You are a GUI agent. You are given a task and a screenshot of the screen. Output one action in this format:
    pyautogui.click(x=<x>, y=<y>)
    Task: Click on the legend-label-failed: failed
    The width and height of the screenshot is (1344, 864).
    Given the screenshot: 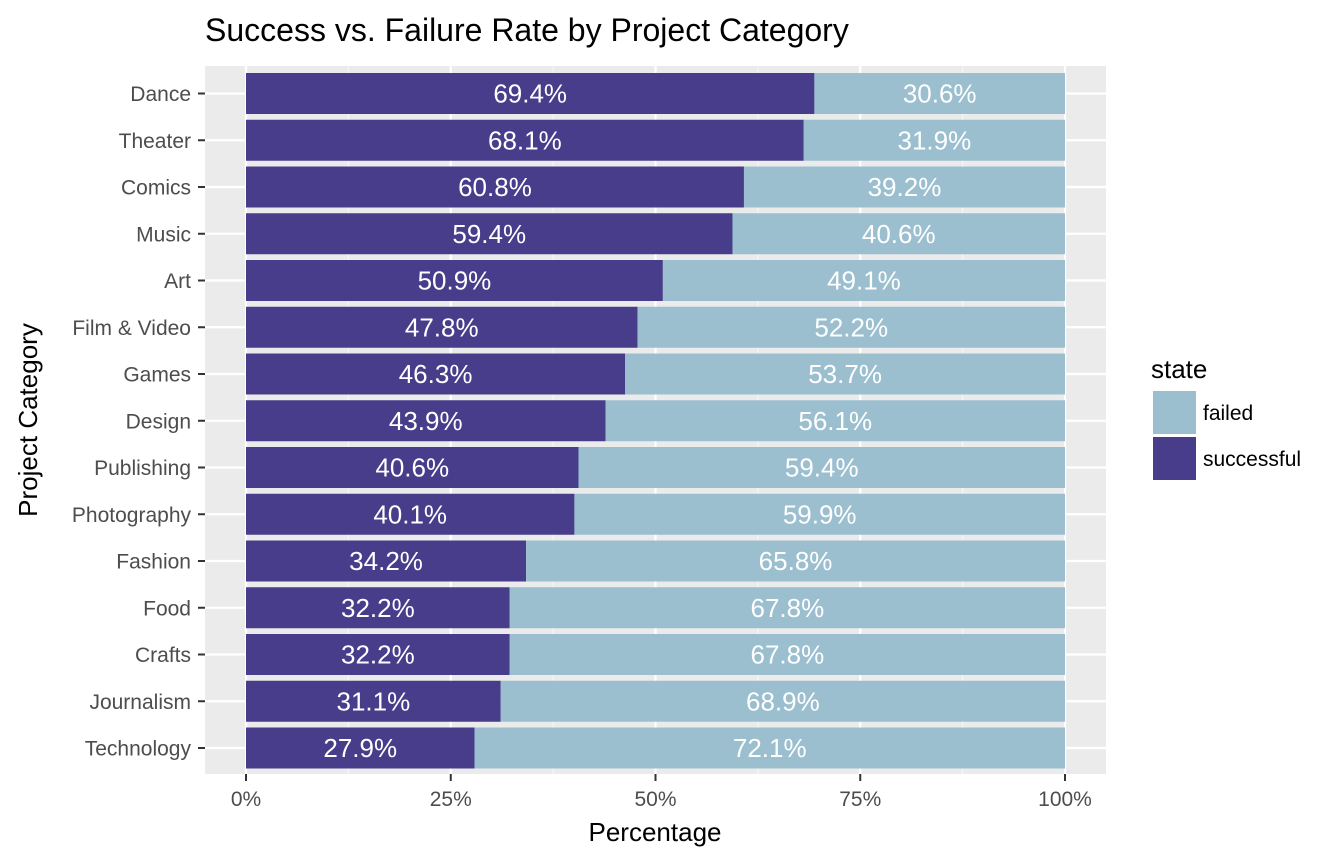 What is the action you would take?
    pyautogui.click(x=1228, y=413)
    